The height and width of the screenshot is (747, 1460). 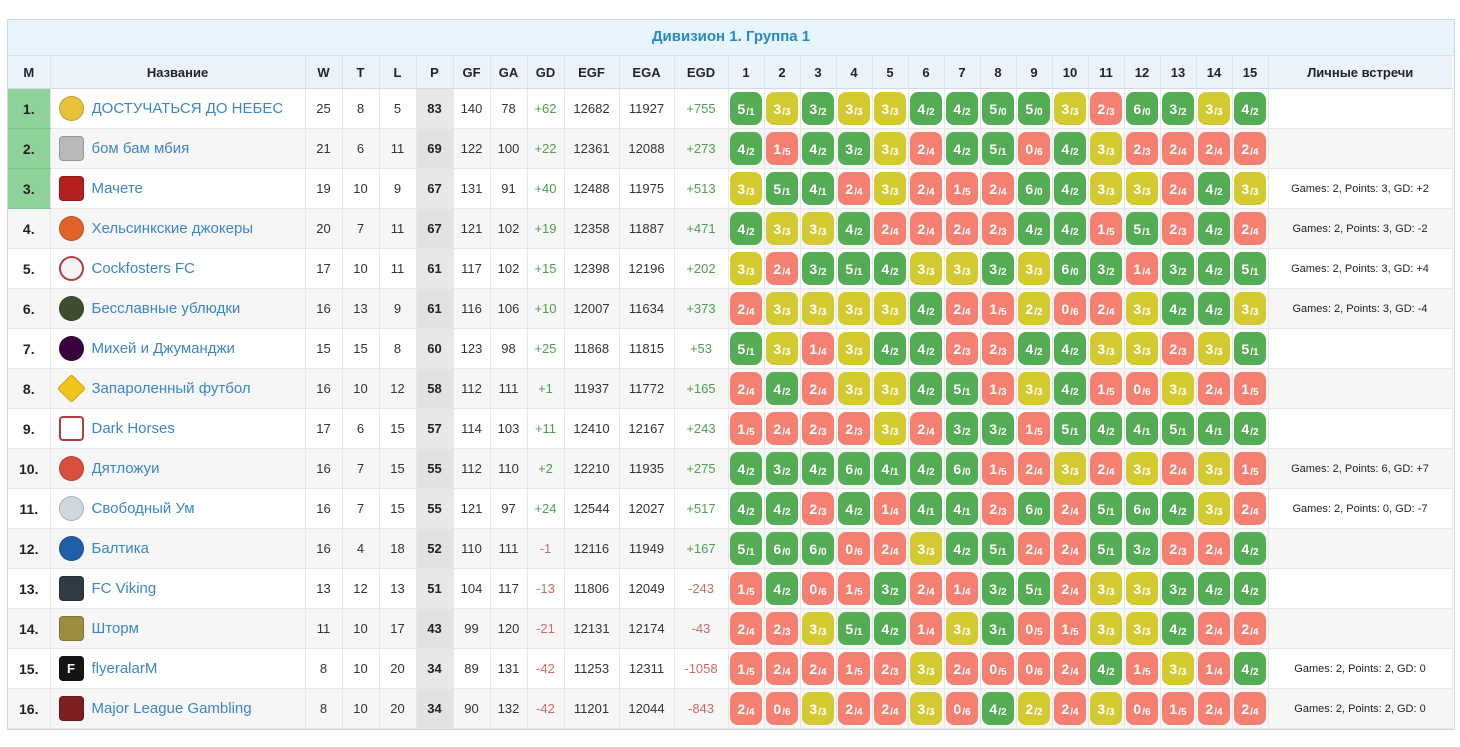 What do you see at coordinates (163, 348) in the screenshot?
I see `team-name-link: Михей и Джуманджи` at bounding box center [163, 348].